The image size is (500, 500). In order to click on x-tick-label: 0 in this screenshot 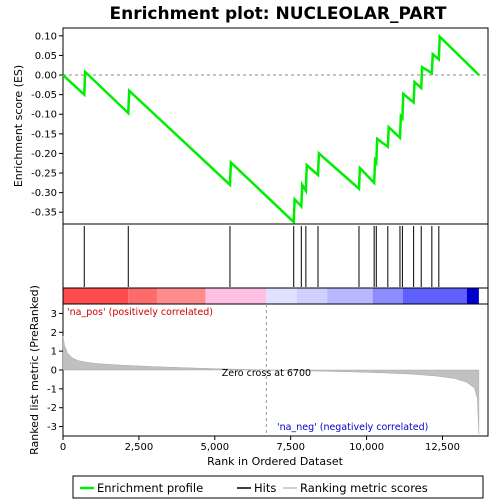, I will do `click(63, 447)`.